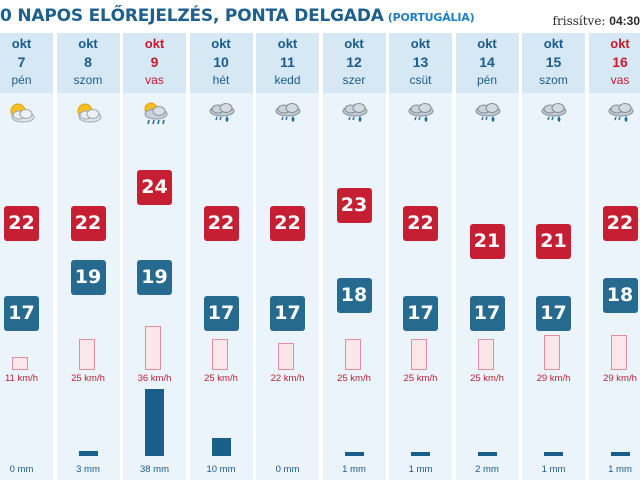  I want to click on day-column: okt 14 pén 21 17 25 km/h 2 mm, so click(487, 256).